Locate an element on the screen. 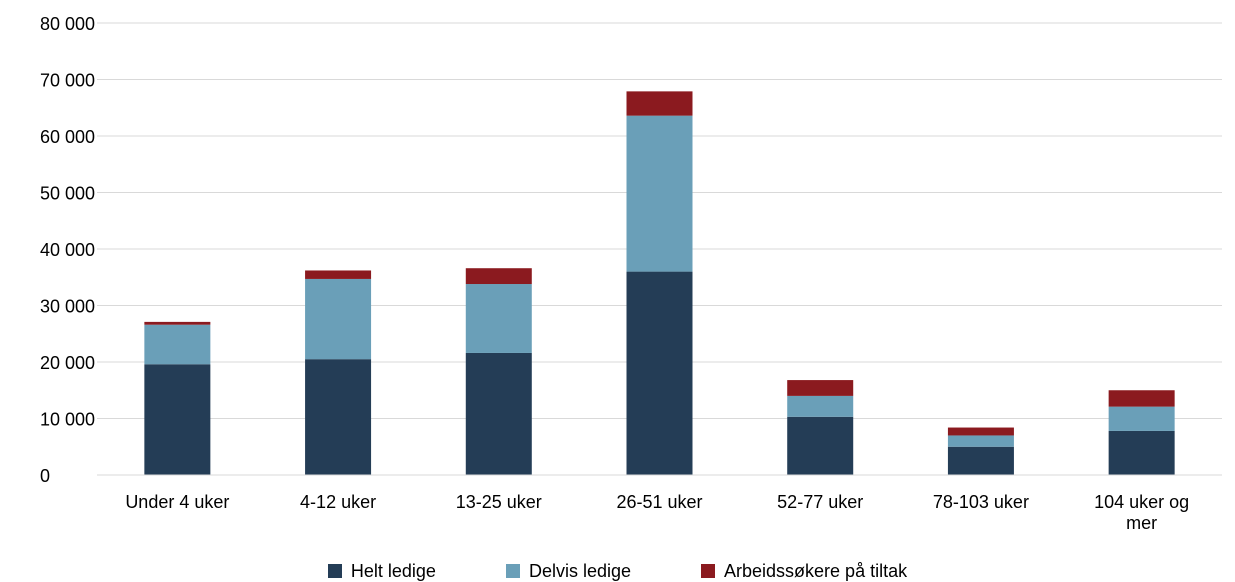  y-tick-label: 80 000 is located at coordinates (67, 24).